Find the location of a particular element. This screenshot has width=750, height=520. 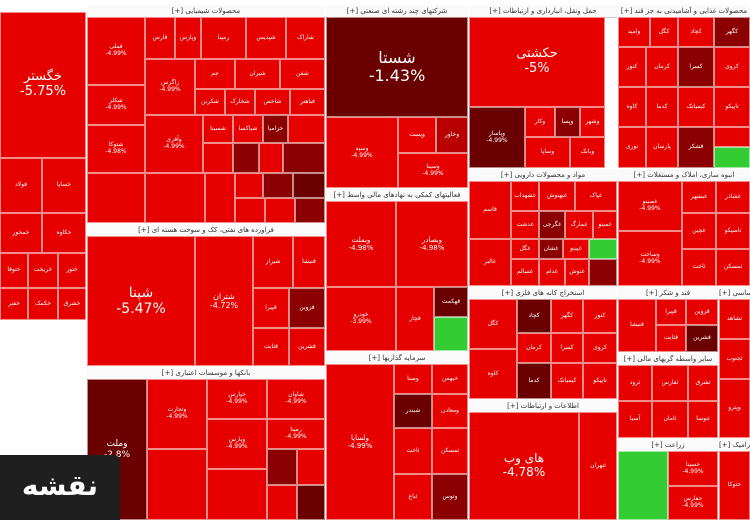

stock-tile: وشهر is located at coordinates (592, 122).